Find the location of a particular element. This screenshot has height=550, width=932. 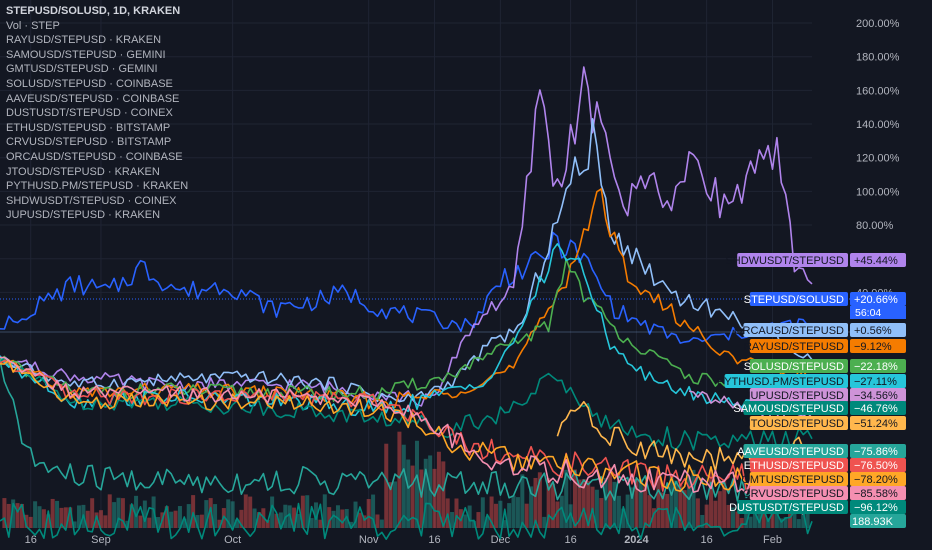

legend-symbol: PYTHUSD.PM/STEPUSD · KRAKEN is located at coordinates (97, 186).